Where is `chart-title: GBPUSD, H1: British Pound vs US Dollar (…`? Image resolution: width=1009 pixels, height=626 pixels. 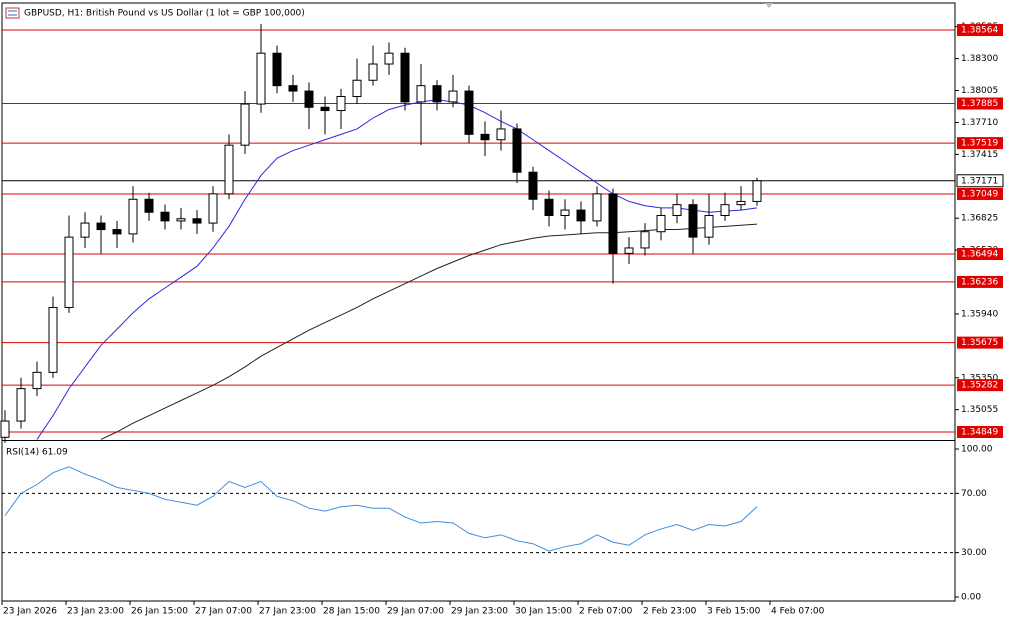 chart-title: GBPUSD, H1: British Pound vs US Dollar (… is located at coordinates (164, 14).